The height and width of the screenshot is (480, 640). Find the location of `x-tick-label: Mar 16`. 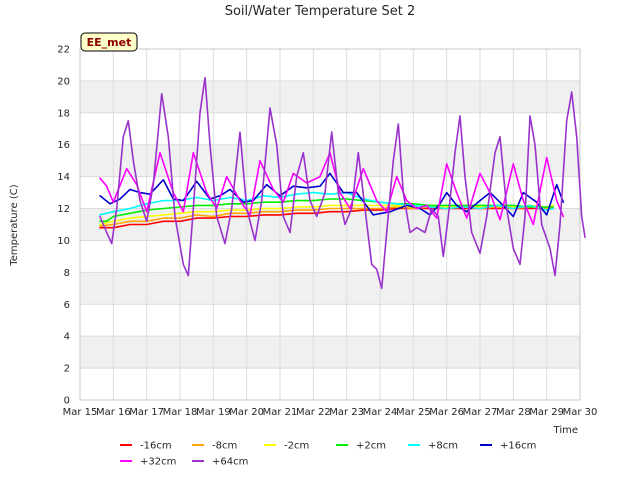

x-tick-label: Mar 16 is located at coordinates (113, 412).